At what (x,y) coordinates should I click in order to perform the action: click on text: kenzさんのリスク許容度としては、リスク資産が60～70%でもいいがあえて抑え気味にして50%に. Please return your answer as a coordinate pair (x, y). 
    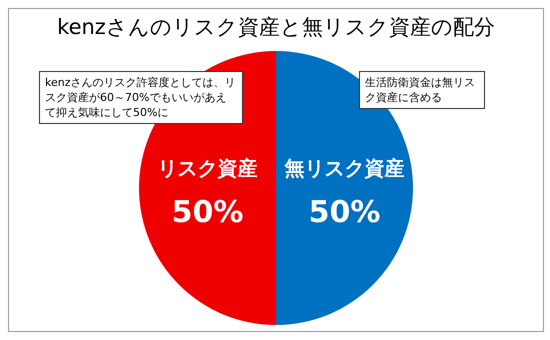
    Looking at the image, I should click on (141, 97).